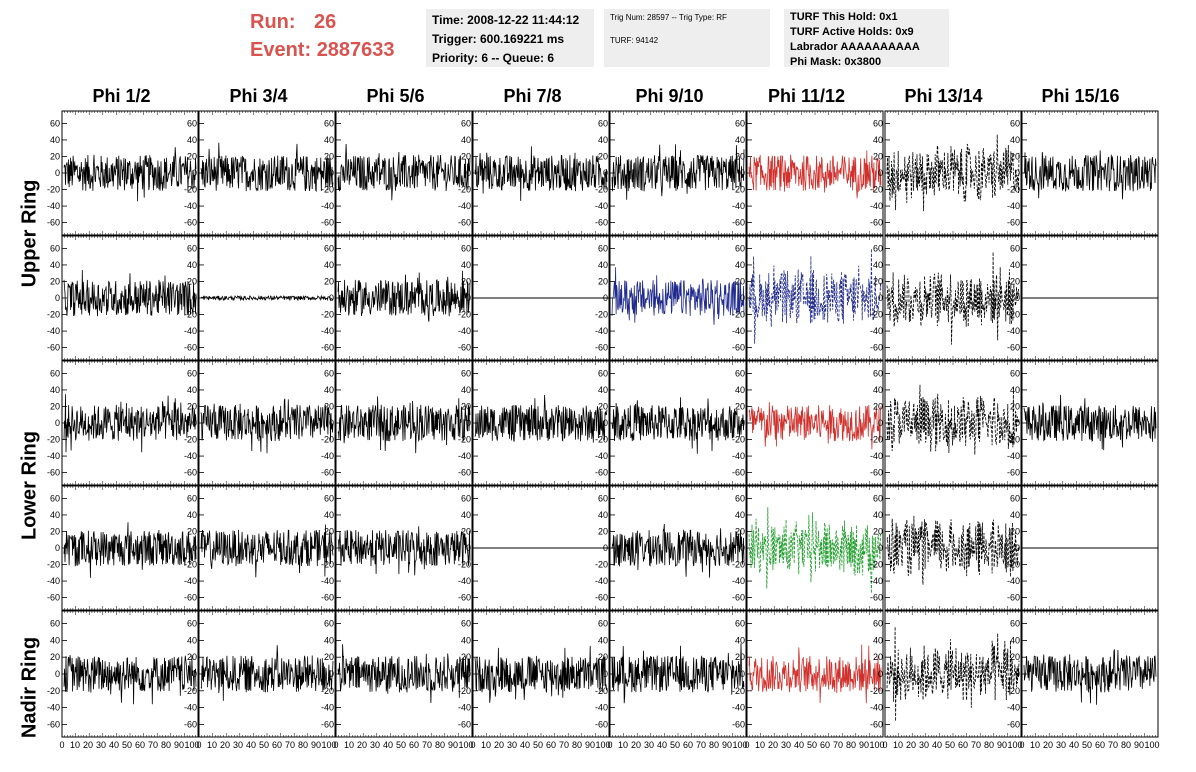 The height and width of the screenshot is (772, 1196). Describe the element at coordinates (506, 20) in the screenshot. I see `time-text: Time: 2008-12-22 11:44:12` at that location.